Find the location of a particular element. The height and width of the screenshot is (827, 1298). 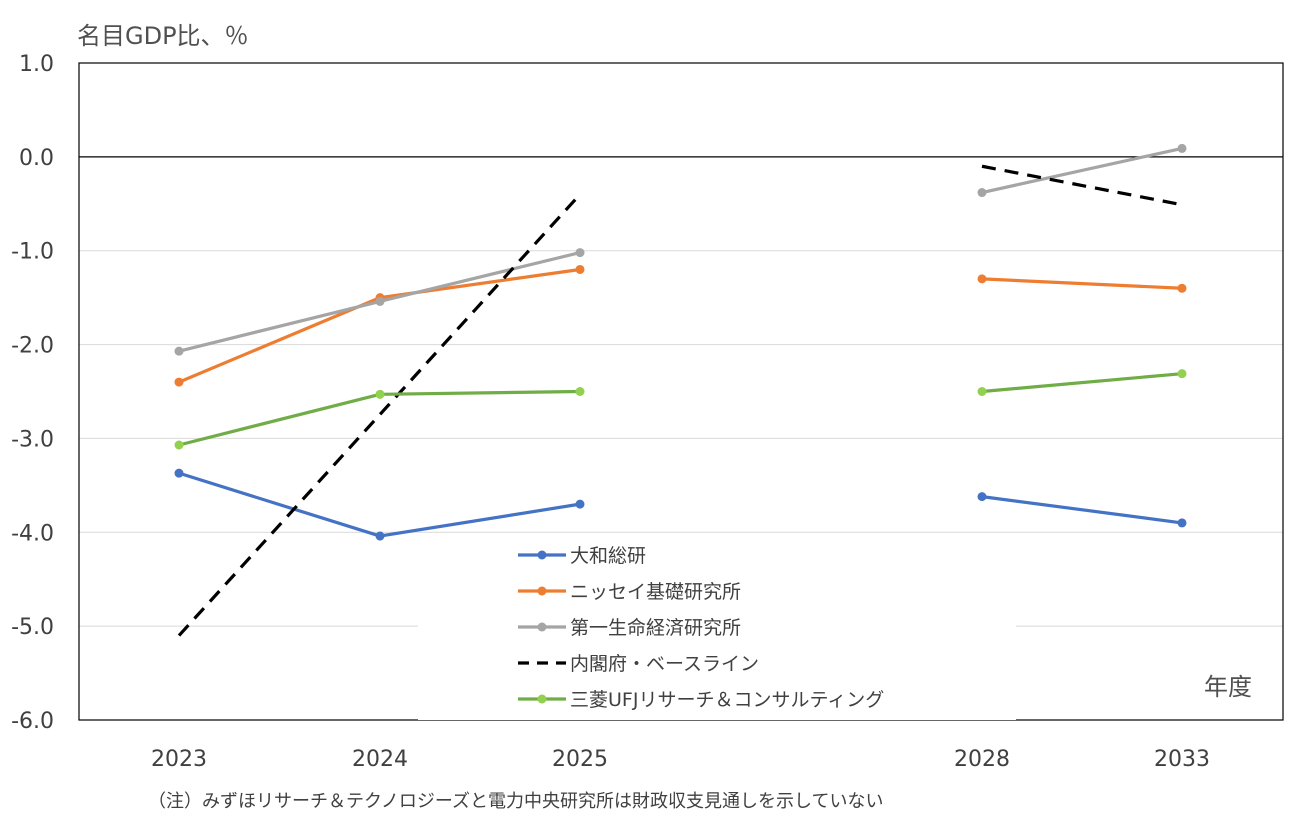

legend-label: 三菱UFJリサーチ＆コンサルティング is located at coordinates (727, 700).